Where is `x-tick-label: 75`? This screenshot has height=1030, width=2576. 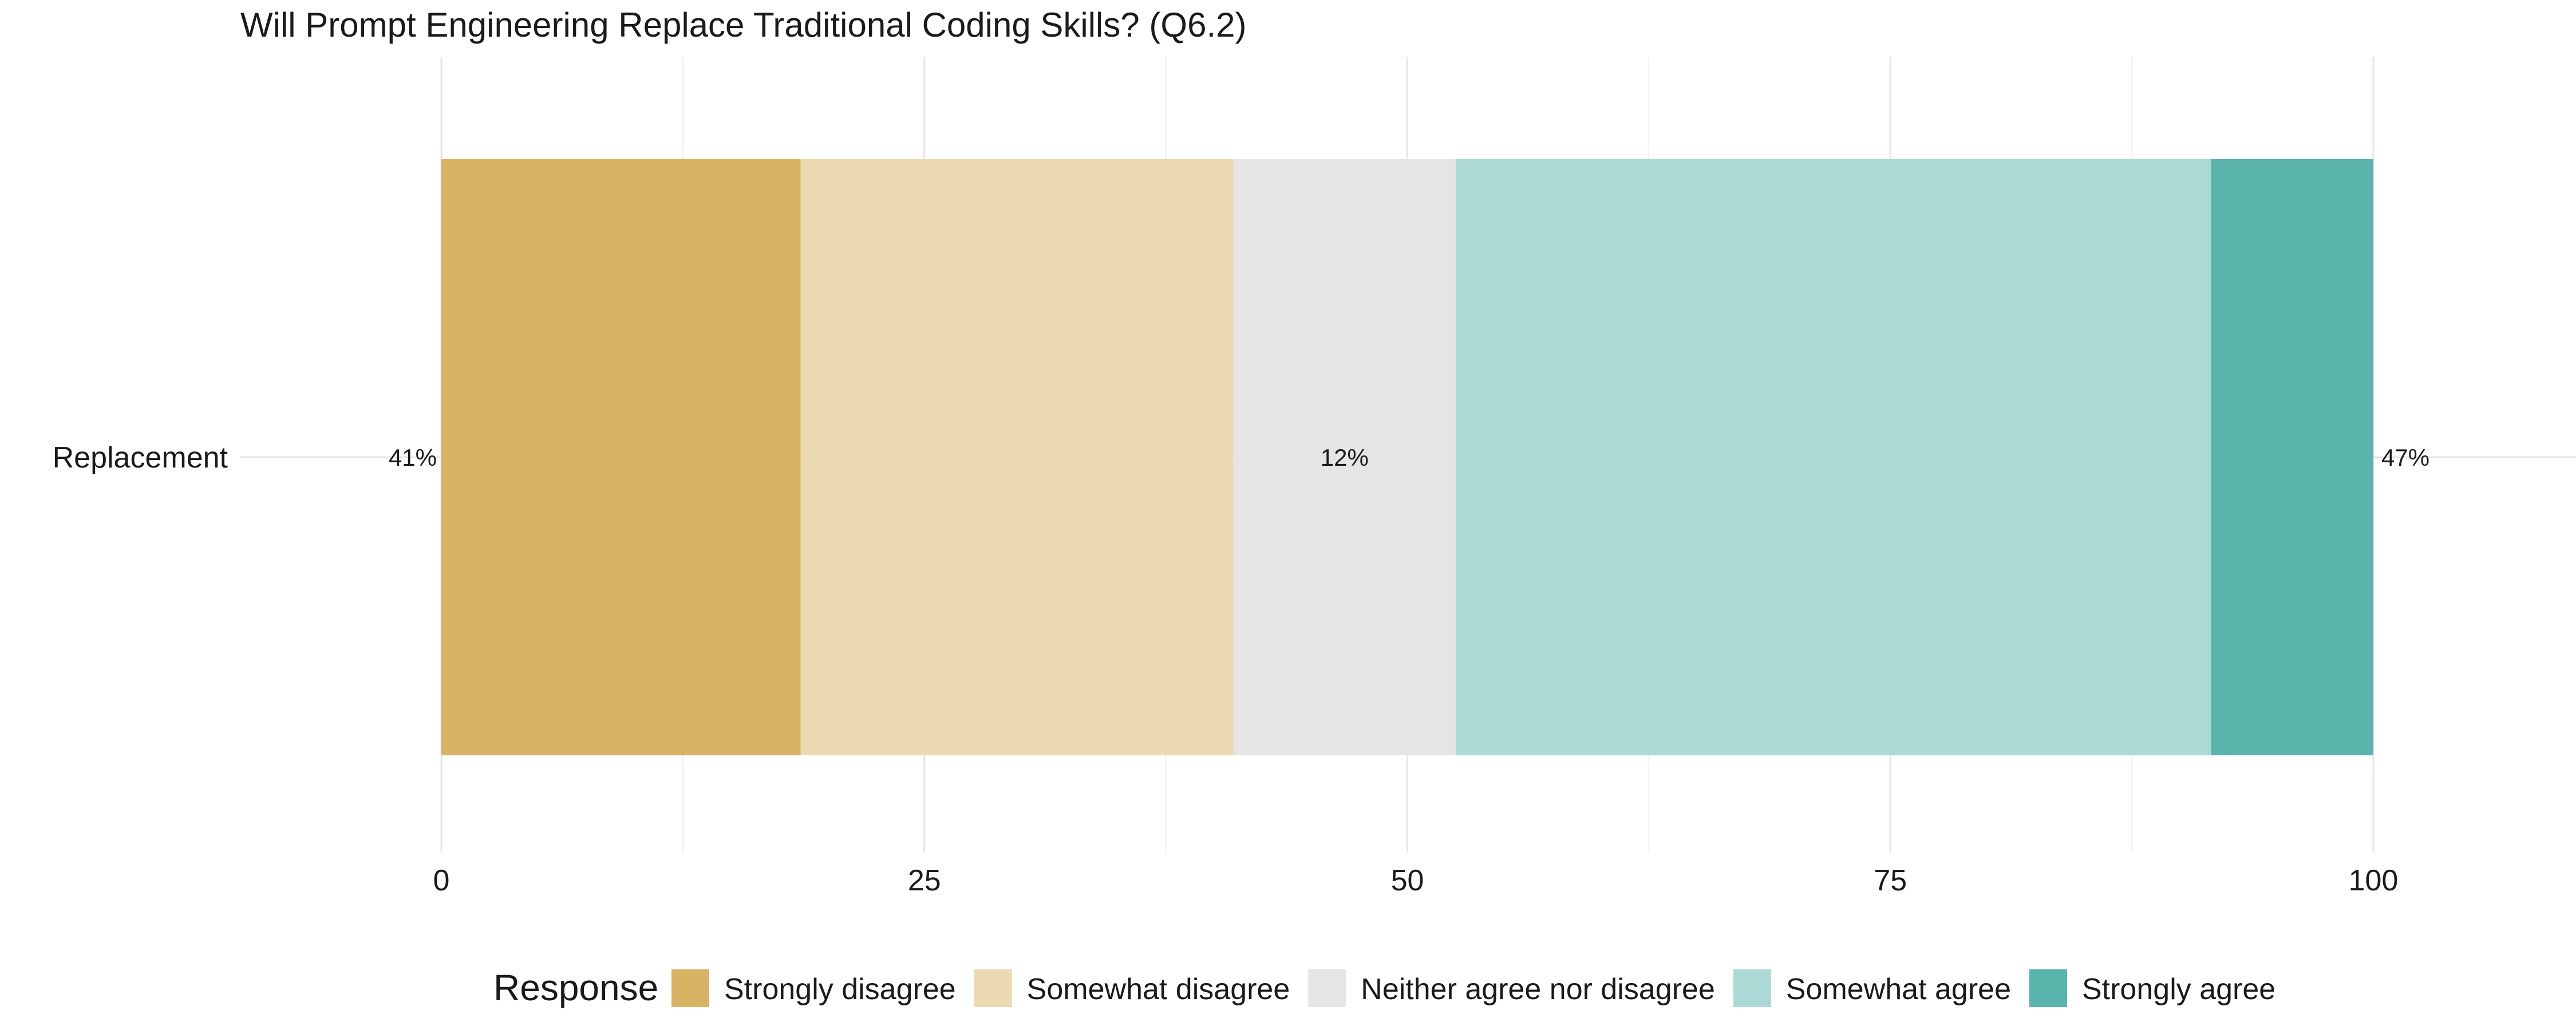 x-tick-label: 75 is located at coordinates (1890, 880).